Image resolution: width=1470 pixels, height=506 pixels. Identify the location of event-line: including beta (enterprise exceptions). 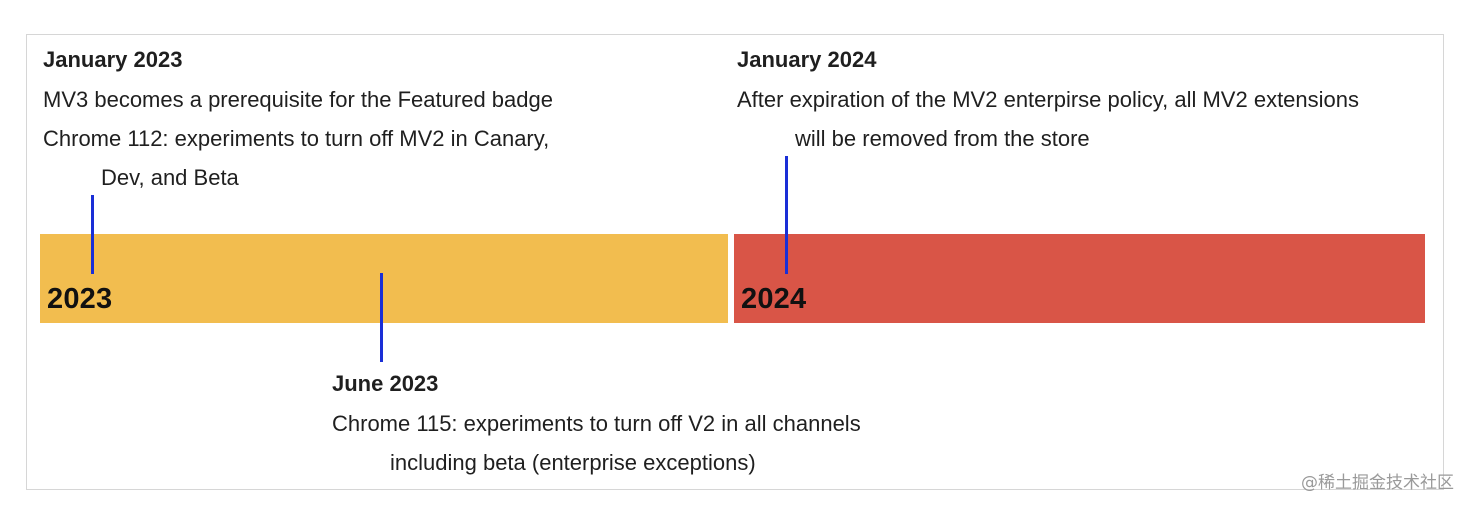
(573, 462).